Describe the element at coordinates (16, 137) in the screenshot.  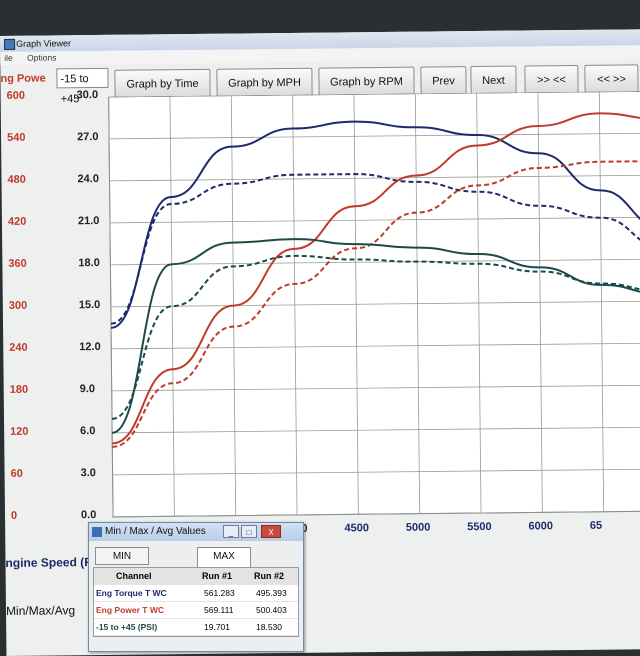
I see `y-tick-outer: 540` at that location.